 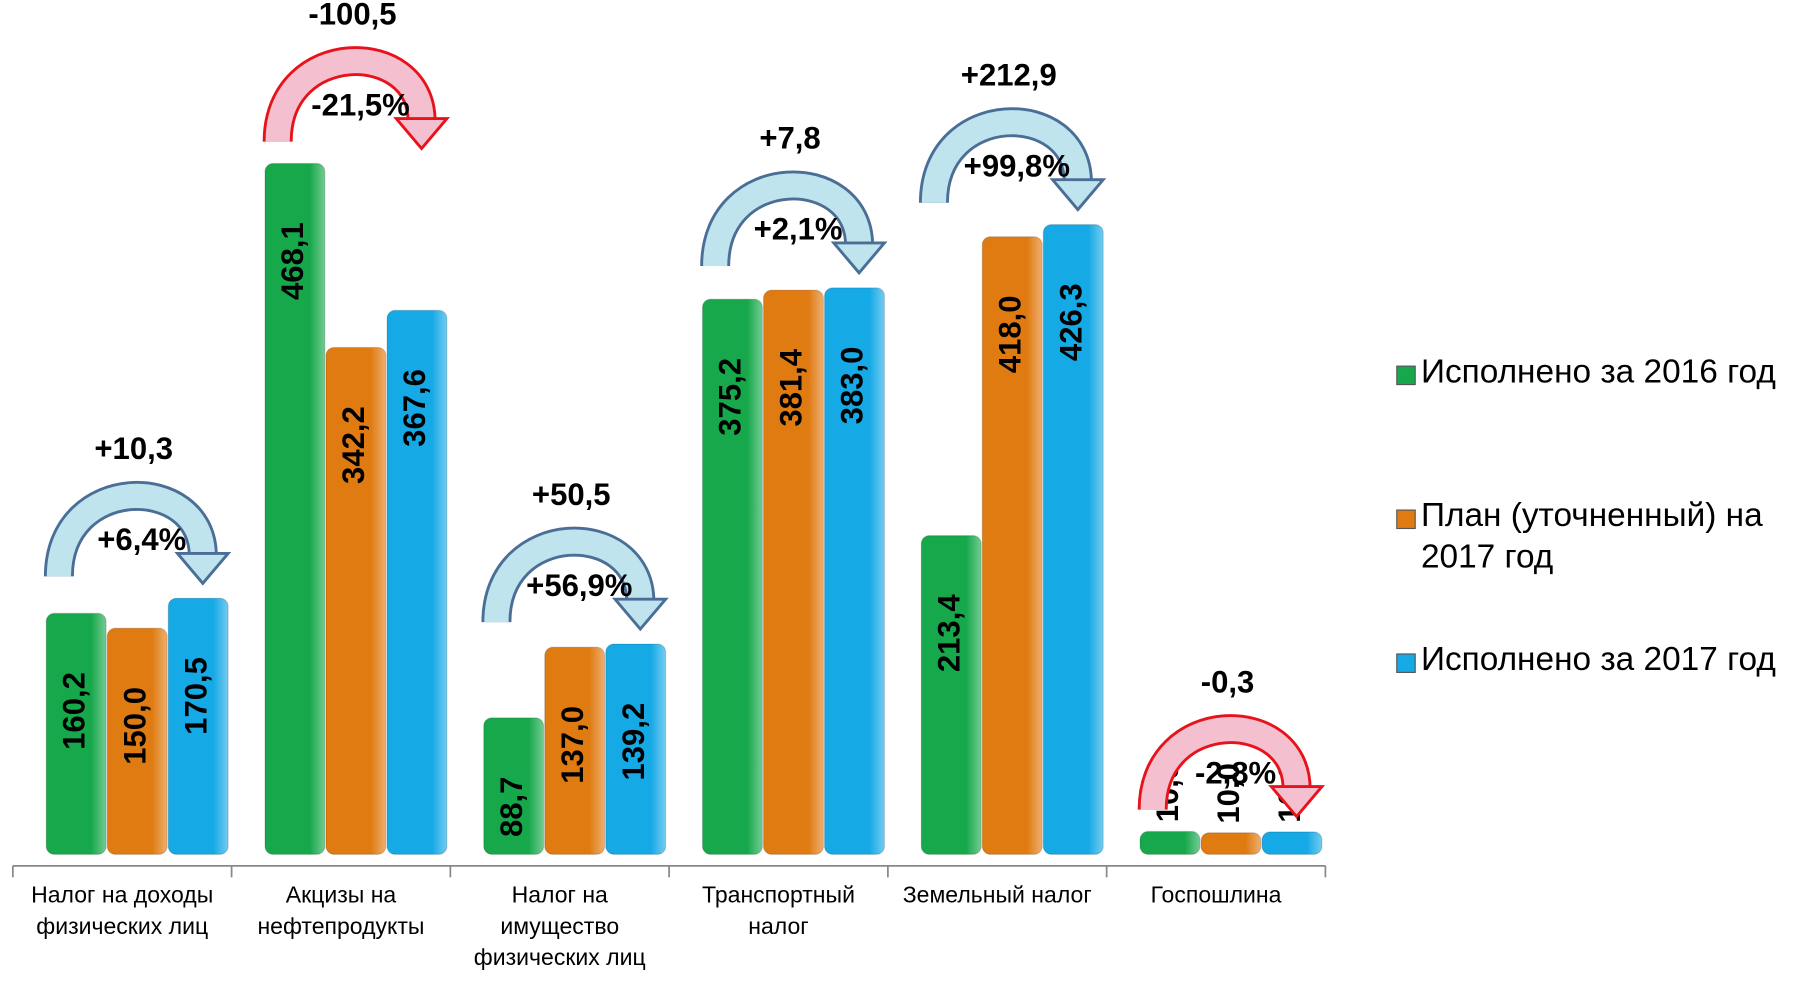 I want to click on x-tick-label: Налог на доходы физических лиц, so click(x=122, y=911).